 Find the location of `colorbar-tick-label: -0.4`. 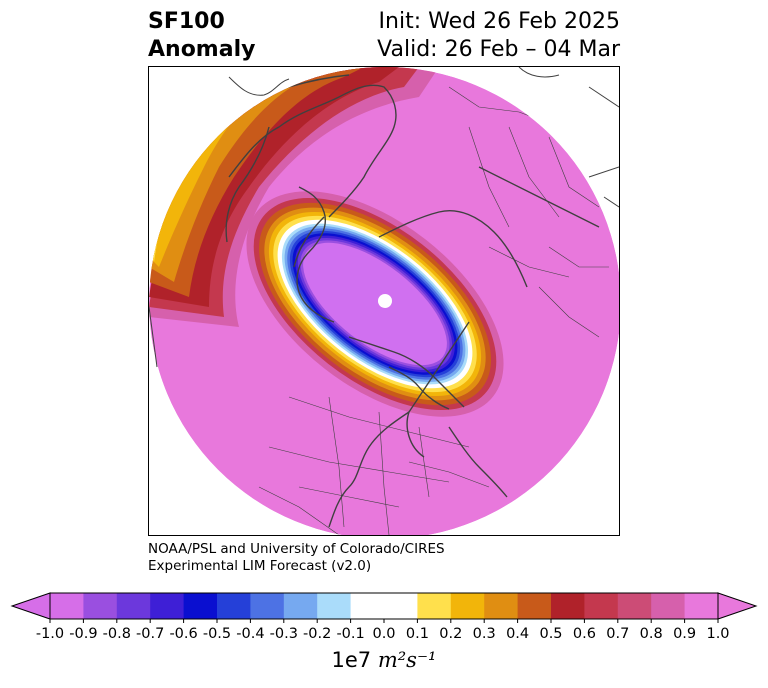

colorbar-tick-label: -0.4 is located at coordinates (250, 634).